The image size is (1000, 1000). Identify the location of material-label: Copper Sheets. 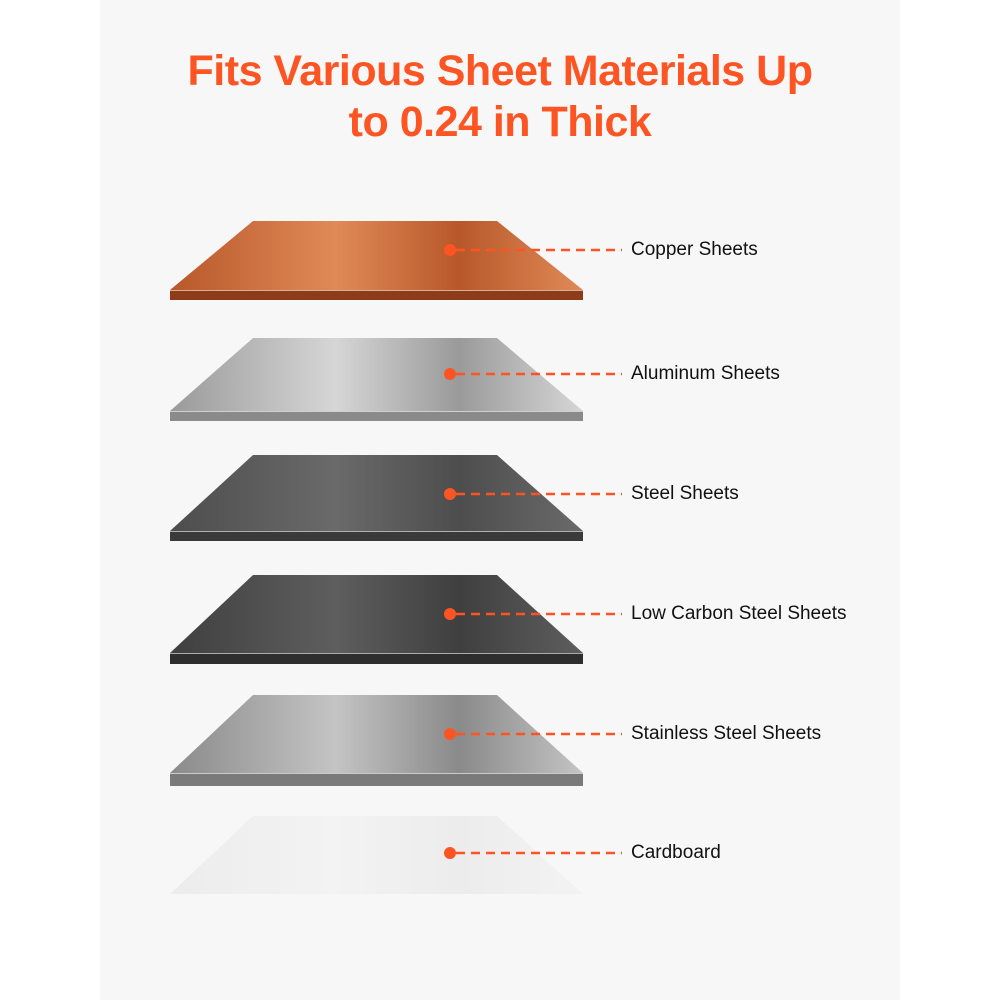
(694, 249).